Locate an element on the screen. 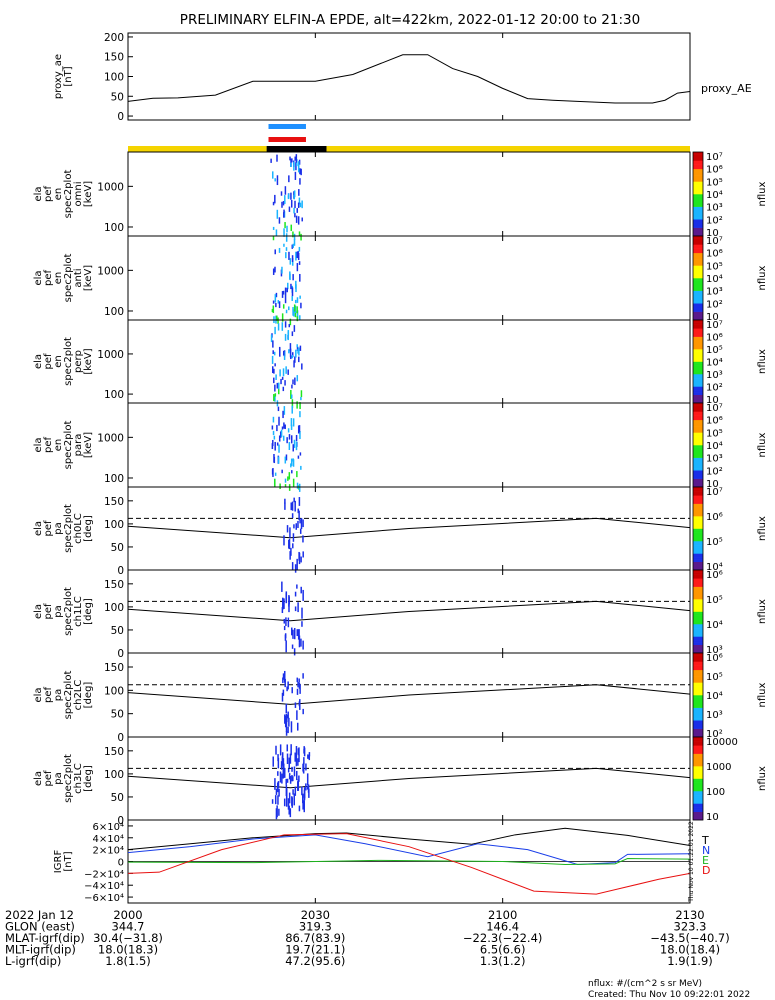 This screenshot has width=775, height=1000. ela_pef_pa_spec2plot_ch0LC-ylabel-line: [deg] is located at coordinates (88, 528).